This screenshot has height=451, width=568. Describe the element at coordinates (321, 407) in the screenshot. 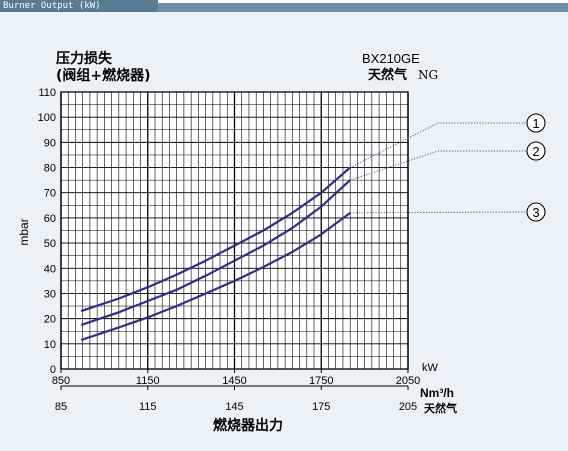

I see `x2-tick-label: 175` at that location.